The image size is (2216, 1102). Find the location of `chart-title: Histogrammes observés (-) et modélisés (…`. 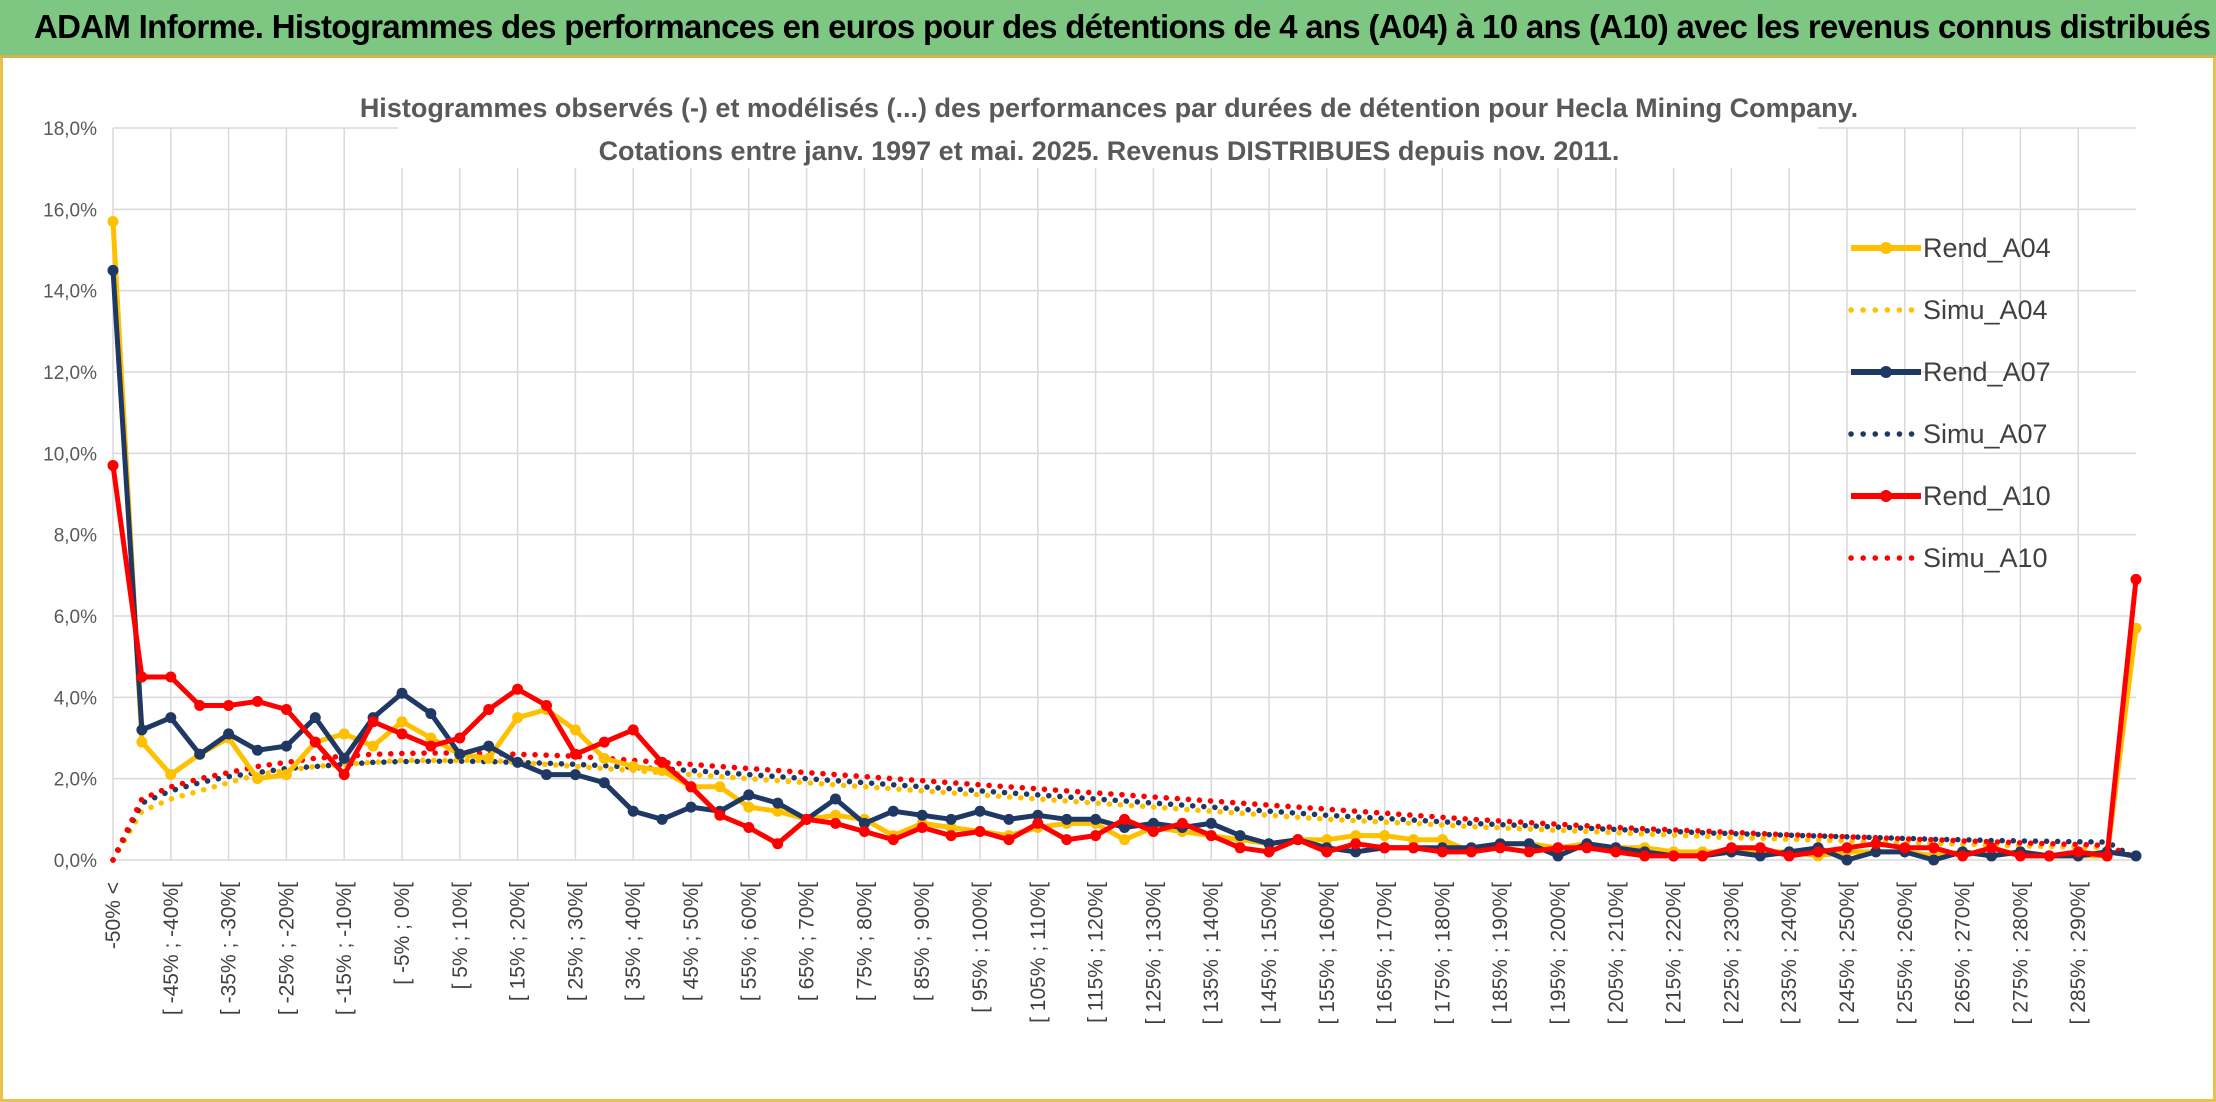

chart-title: Histogrammes observés (-) et modélisés (… is located at coordinates (1109, 108).